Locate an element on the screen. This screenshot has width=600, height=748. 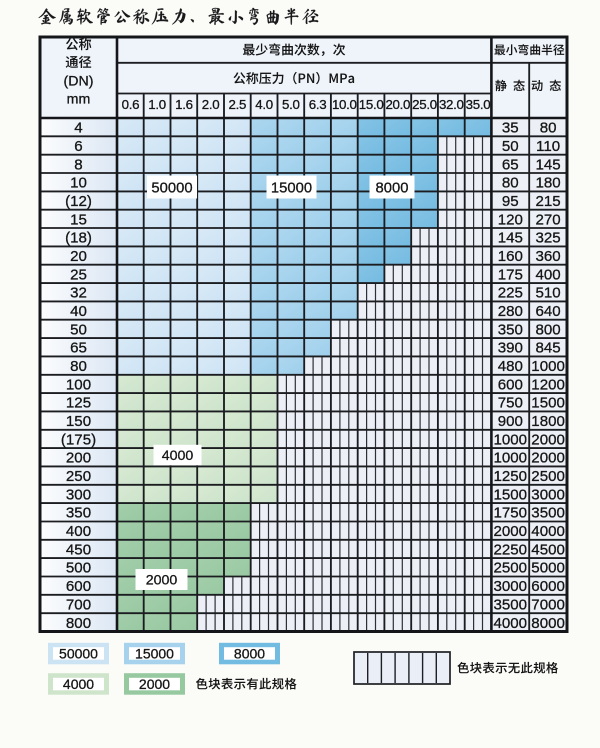
svg-text: 150 is located at coordinates (78, 421).